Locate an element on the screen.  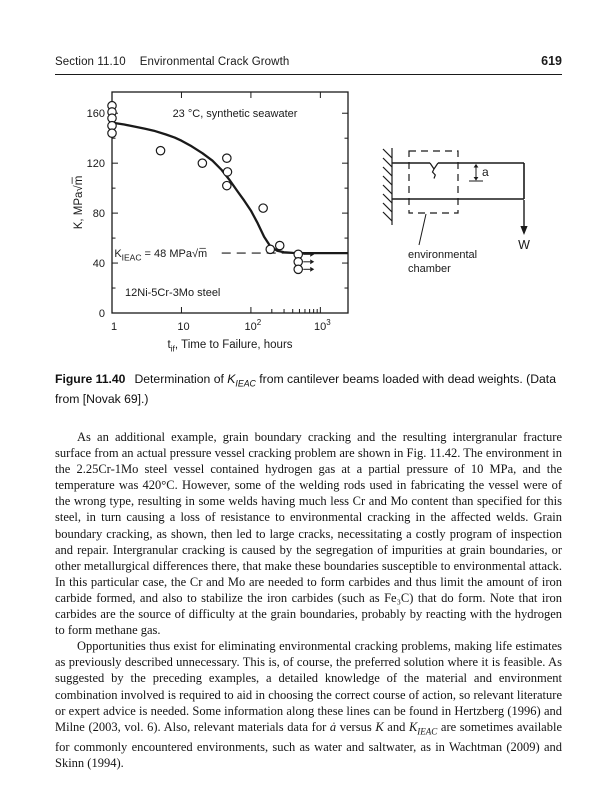
x-tick-label: 1 is located at coordinates (114, 327).